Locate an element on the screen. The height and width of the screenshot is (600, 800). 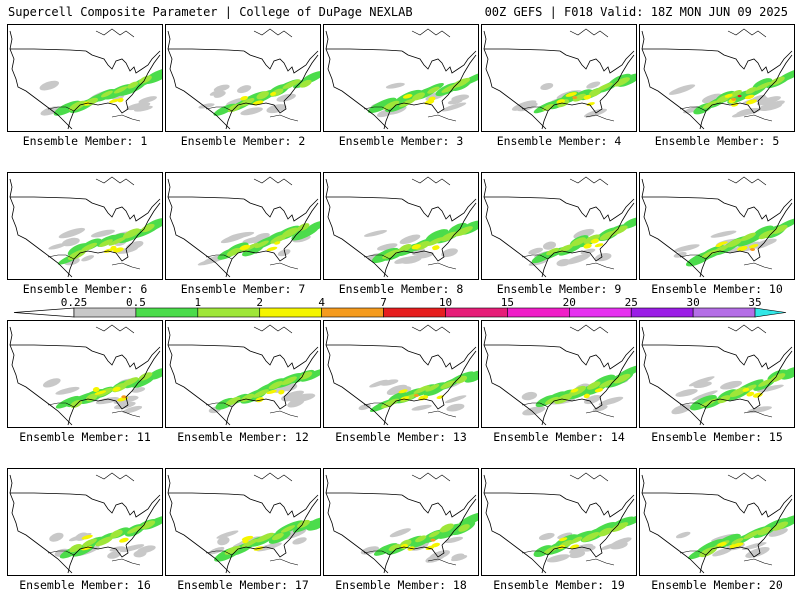
colorbar-tick-label: 10 is located at coordinates (445, 302).